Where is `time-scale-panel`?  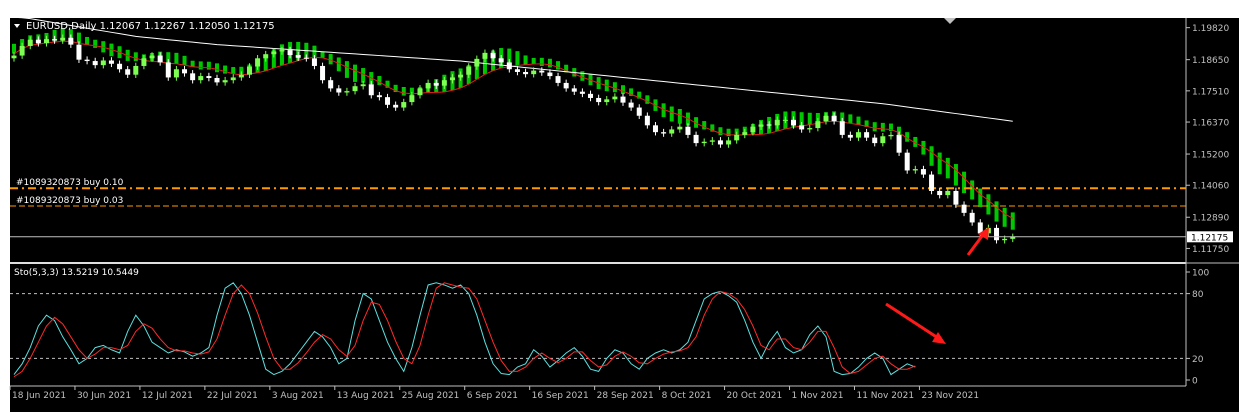
time-scale-panel is located at coordinates (624, 399).